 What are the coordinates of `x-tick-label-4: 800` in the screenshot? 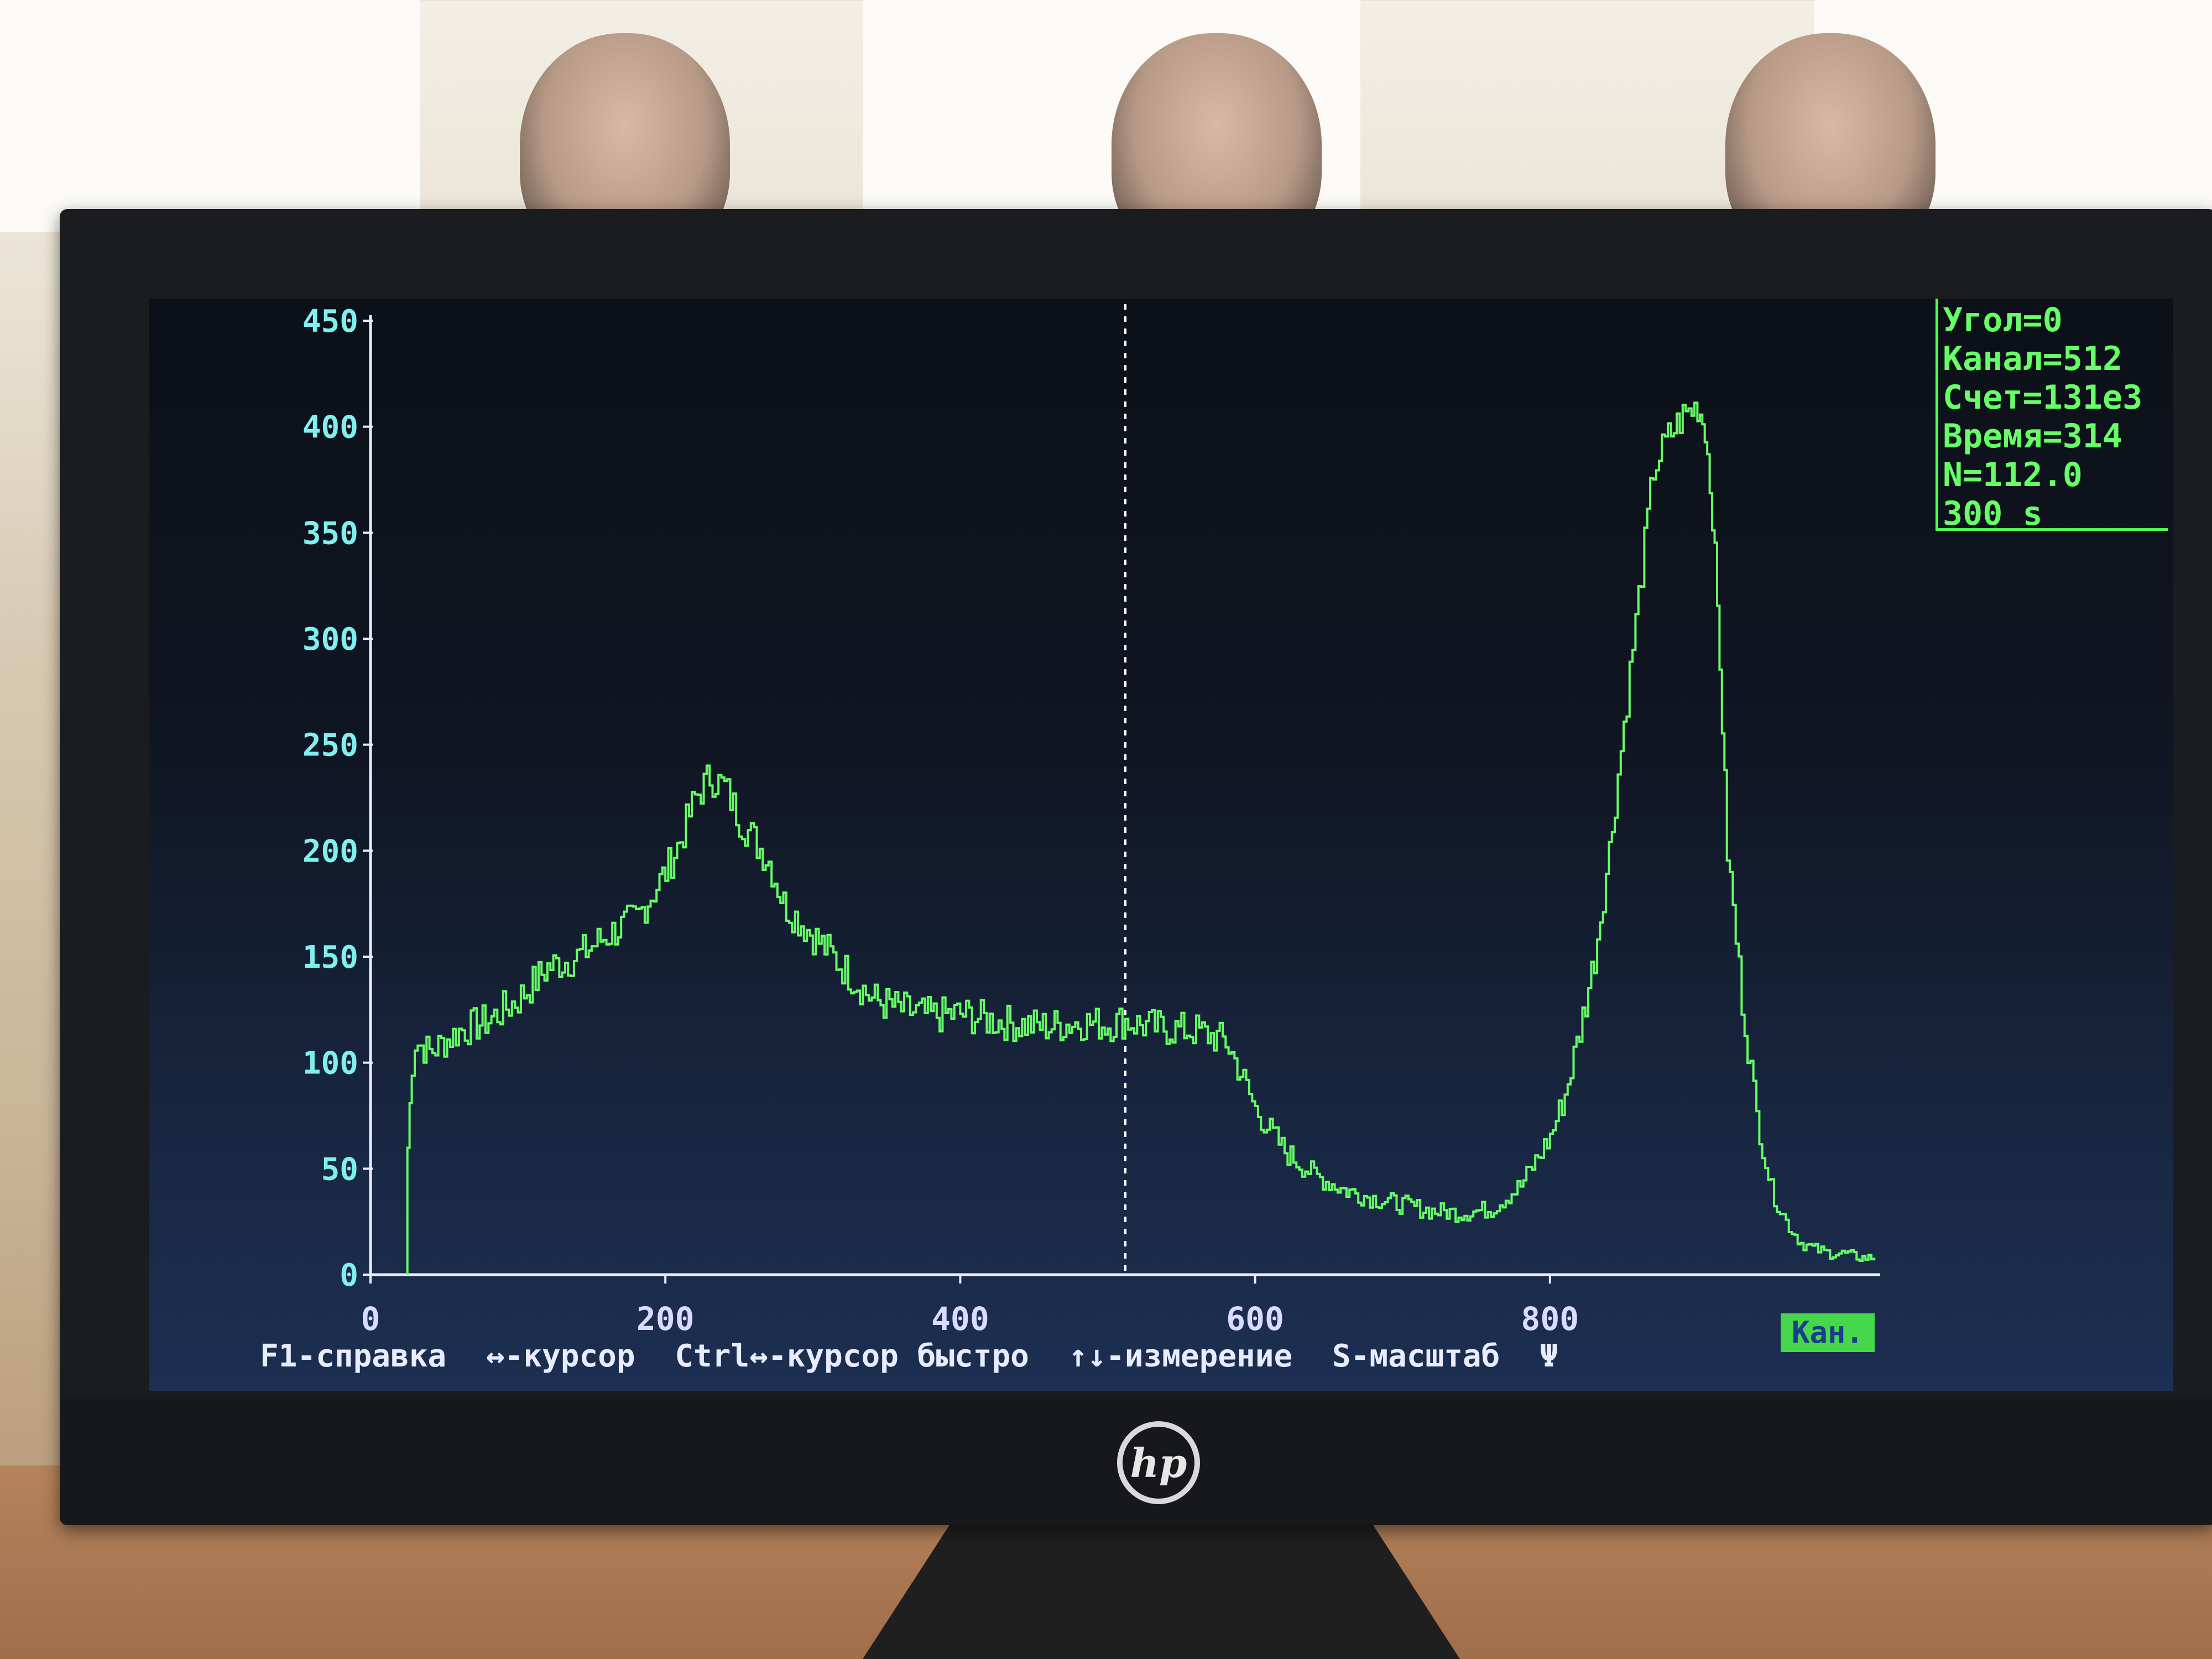 It's located at (1550, 1319).